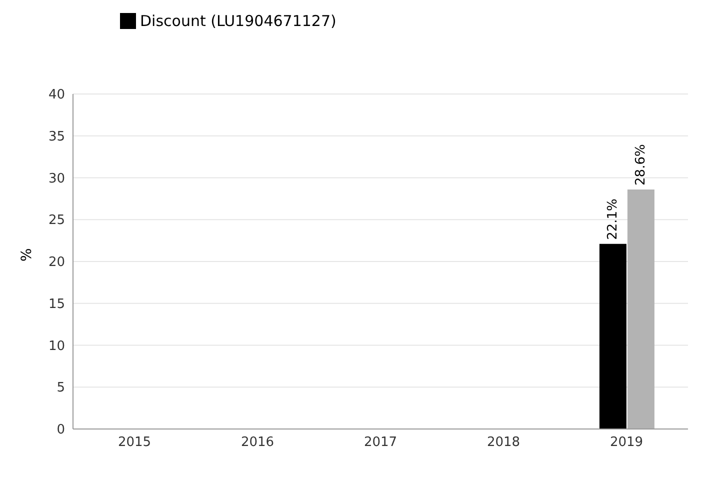 The height and width of the screenshot is (479, 702). Describe the element at coordinates (135, 442) in the screenshot. I see `x-tick-label: 2015` at that location.